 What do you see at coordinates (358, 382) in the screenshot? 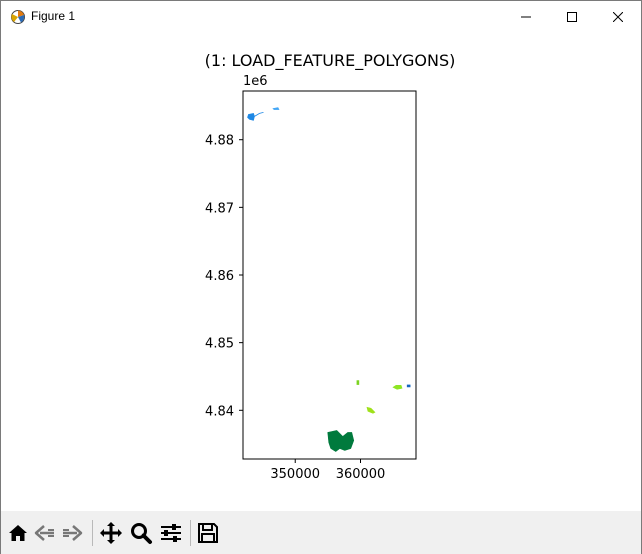
I see `green-dot-center` at bounding box center [358, 382].